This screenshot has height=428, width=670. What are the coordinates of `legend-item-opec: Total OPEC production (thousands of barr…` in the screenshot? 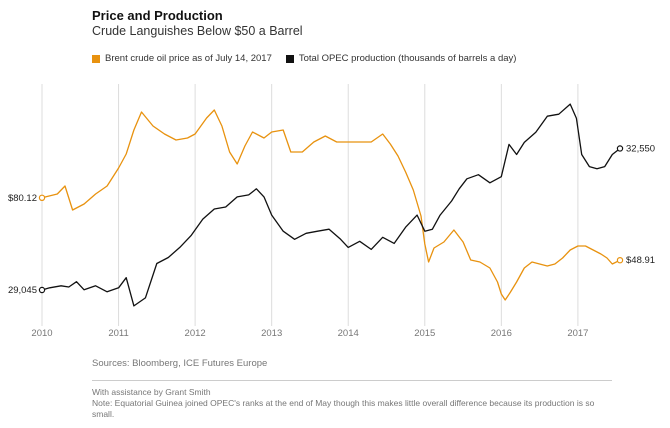 It's located at (401, 58).